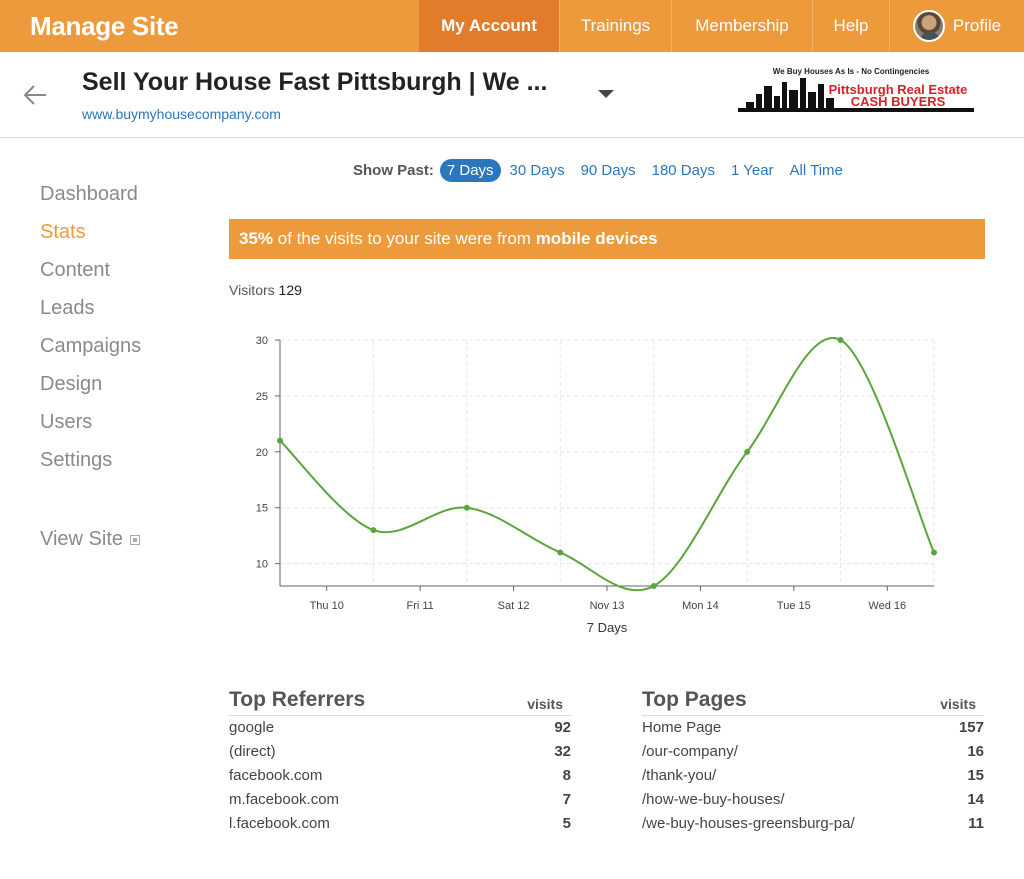 The image size is (1024, 879). What do you see at coordinates (694, 699) in the screenshot?
I see `table-title: Top Pages` at bounding box center [694, 699].